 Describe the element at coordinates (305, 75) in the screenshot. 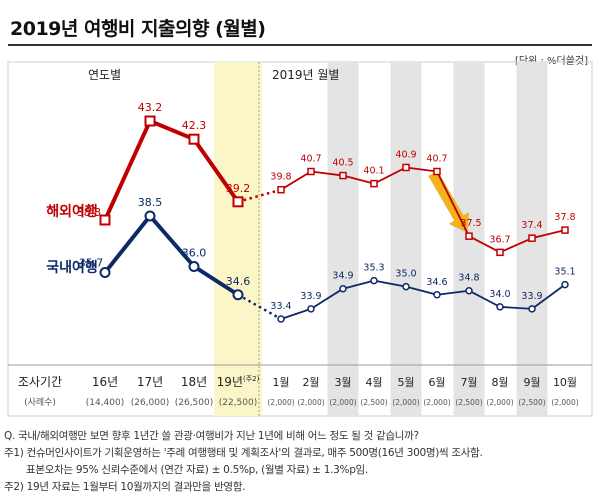

I see `panel-title-monthly: 2019년 월별` at that location.